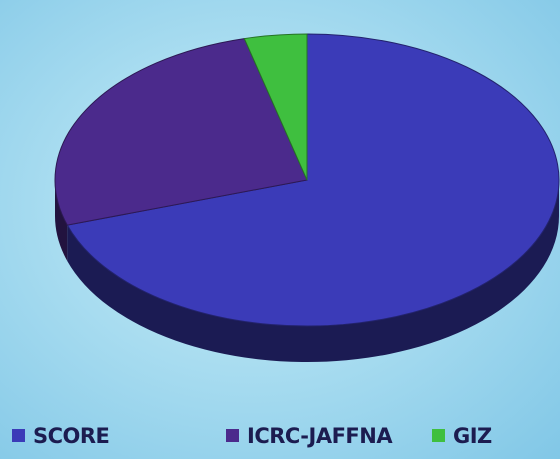 The width and height of the screenshot is (560, 459). I want to click on slice-side, so click(61, 221).